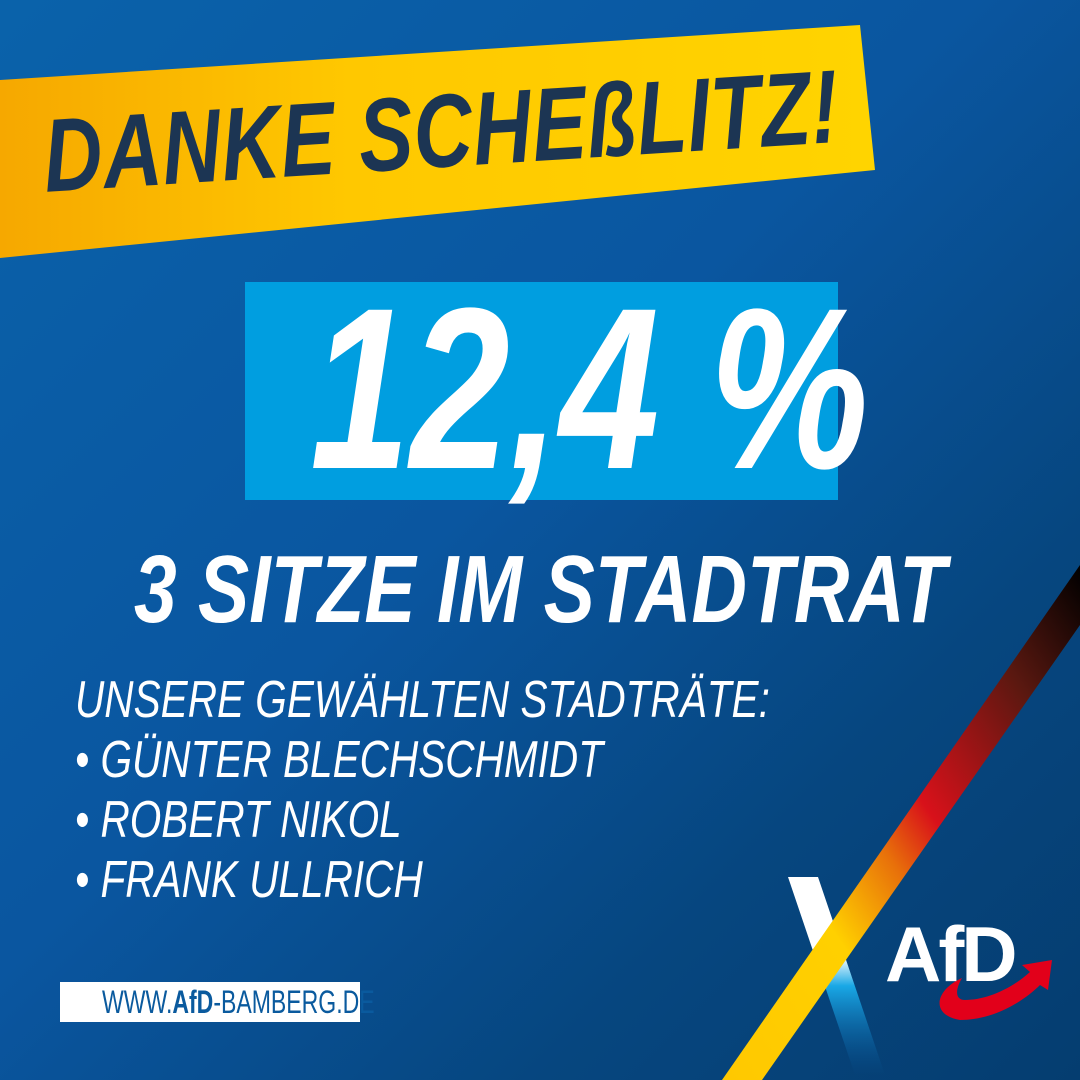 The image size is (1080, 1080). Describe the element at coordinates (193, 1002) in the screenshot. I see `url-brand: AfD` at that location.